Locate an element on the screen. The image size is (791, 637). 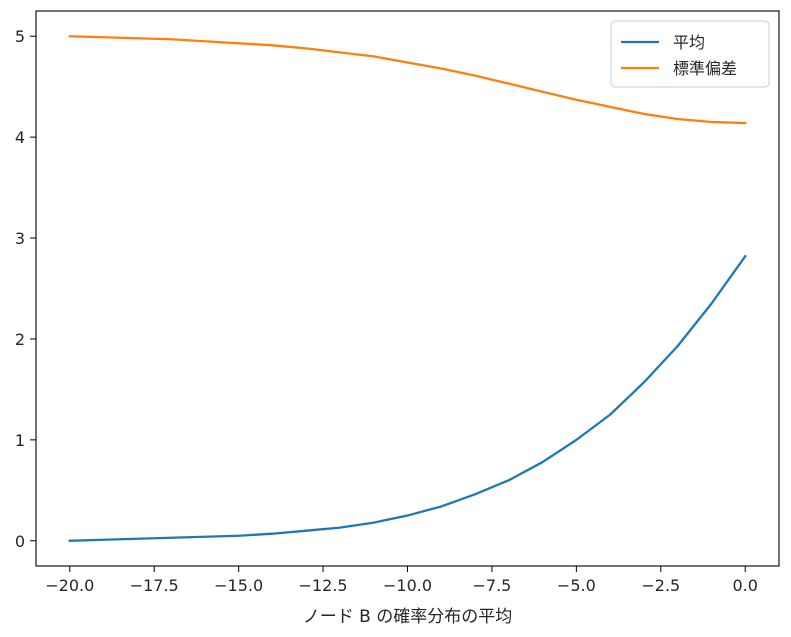
x-axis: −20.0 −17.5 −15.0 −12.5 −10.0 −7.5 −5.0 −2.5 0.0 is located at coordinates (401, 580).